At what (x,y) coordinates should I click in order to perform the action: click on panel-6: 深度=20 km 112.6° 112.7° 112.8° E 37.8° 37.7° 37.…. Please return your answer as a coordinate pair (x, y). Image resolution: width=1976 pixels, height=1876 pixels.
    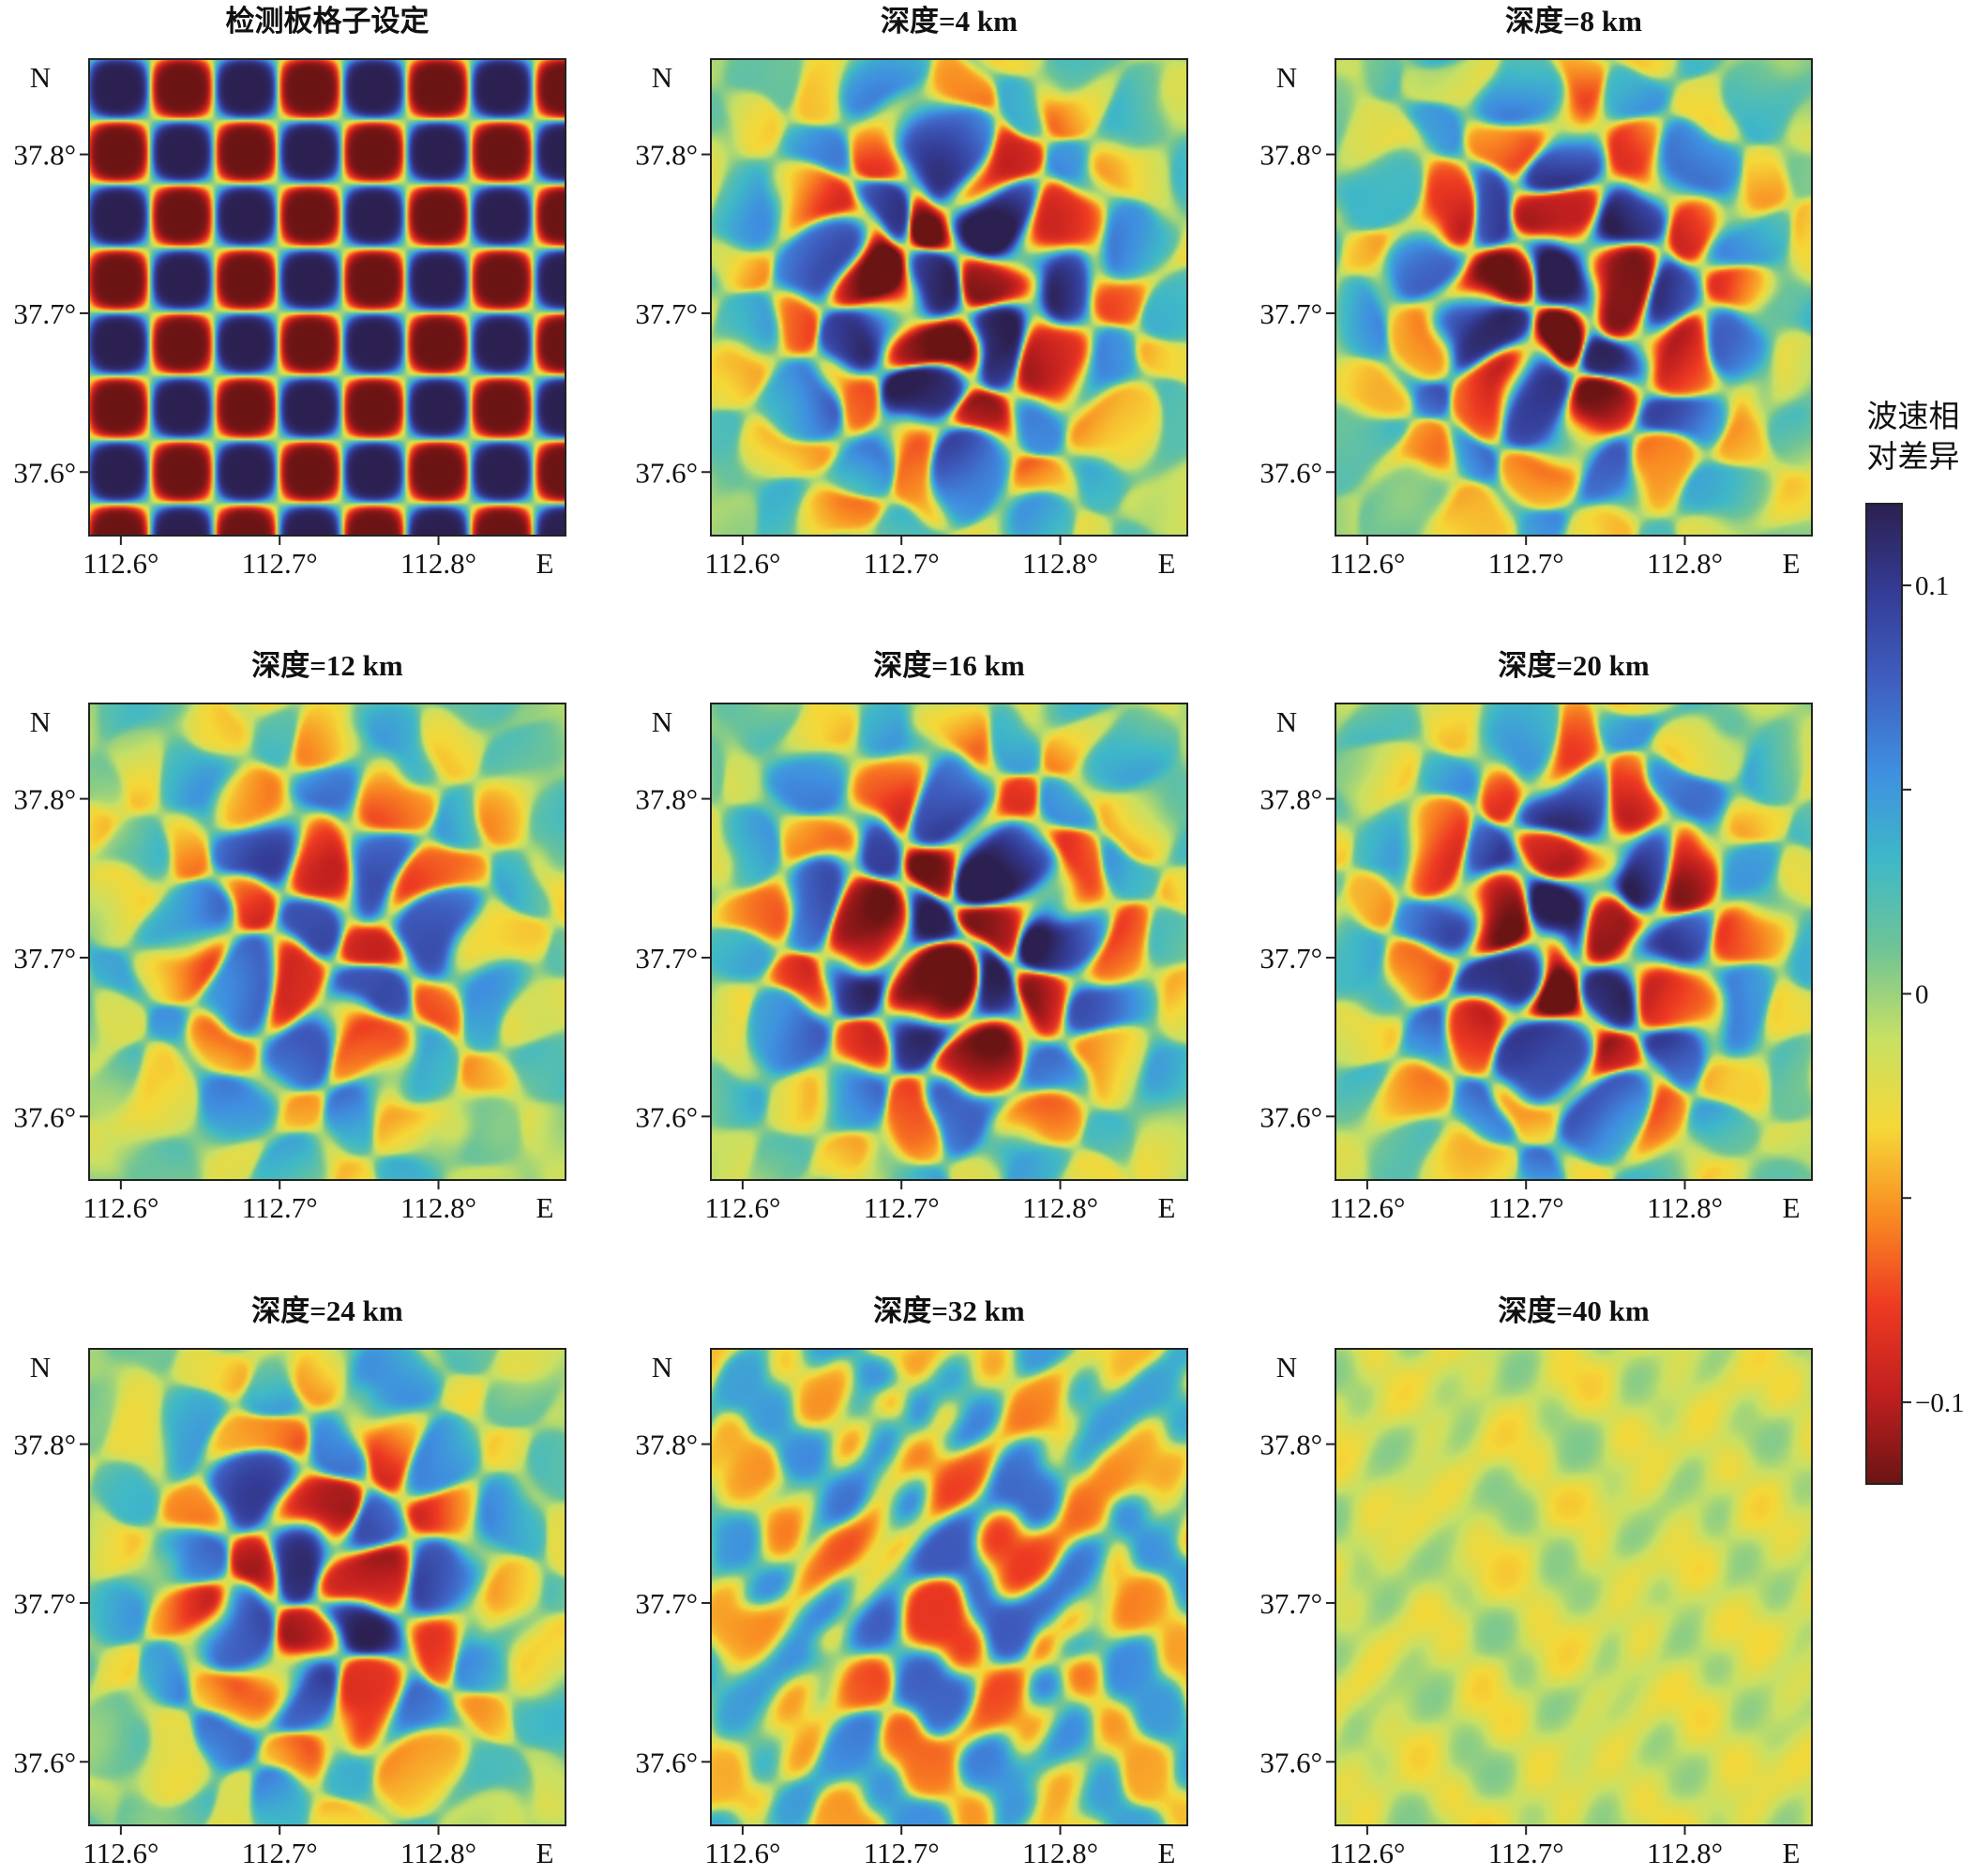
    Looking at the image, I should click on (1537, 936).